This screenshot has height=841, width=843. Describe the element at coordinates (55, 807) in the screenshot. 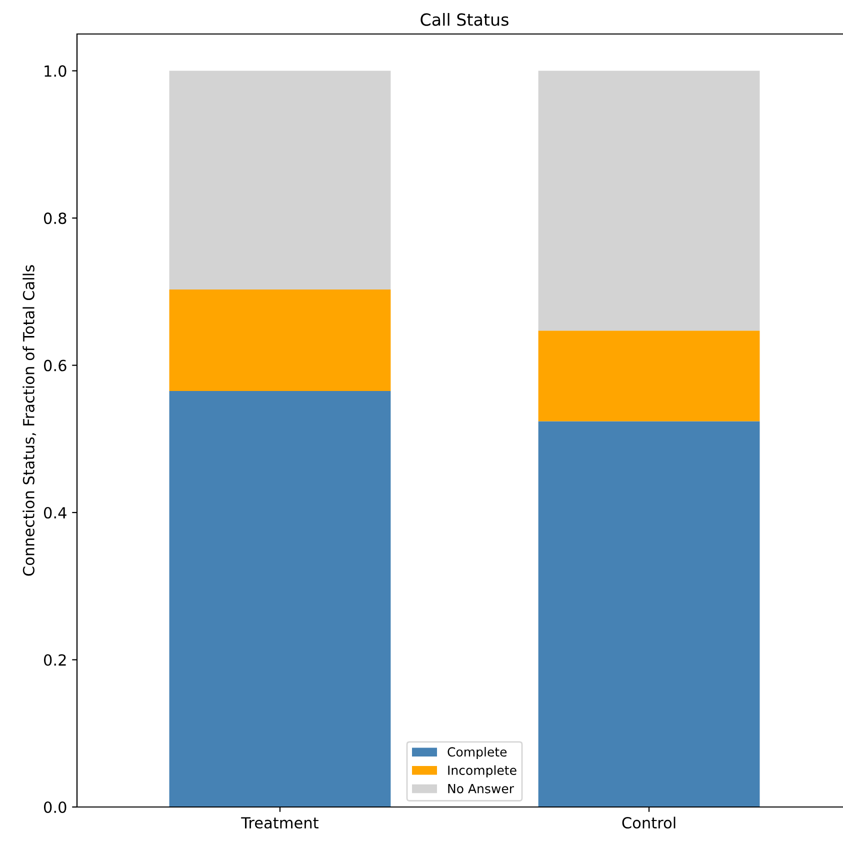

I see `y-tick-label: 0.0` at that location.